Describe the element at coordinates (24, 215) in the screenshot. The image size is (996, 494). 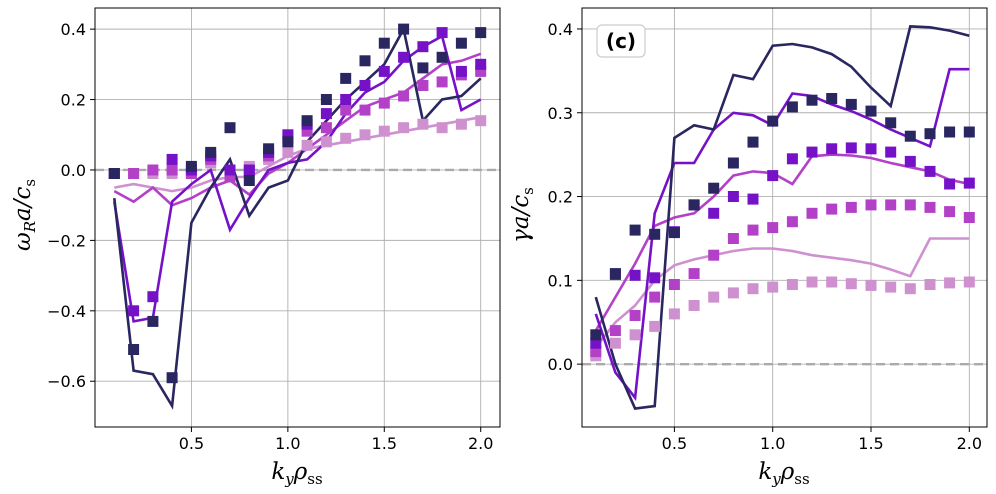
I see `left-y-axis-label: ωRa/cs` at that location.